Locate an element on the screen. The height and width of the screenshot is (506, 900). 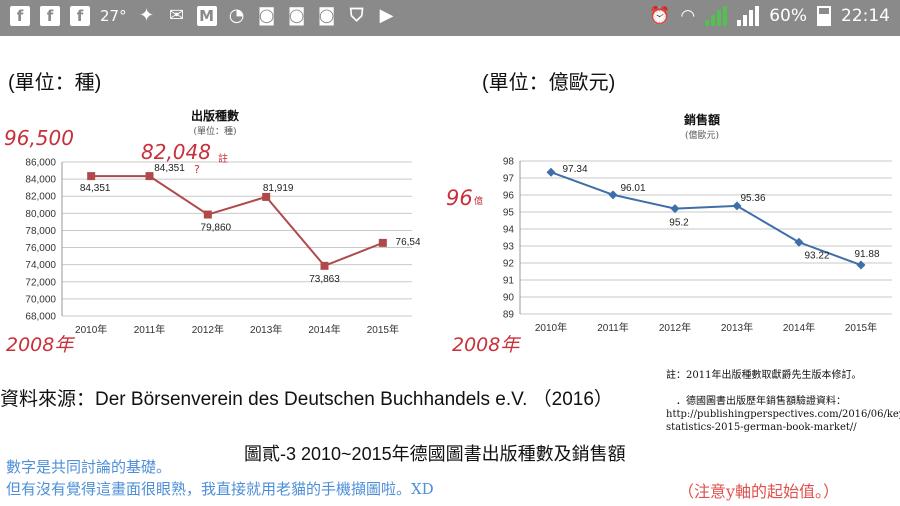
wifi-icon: ◠ is located at coordinates (688, 16).